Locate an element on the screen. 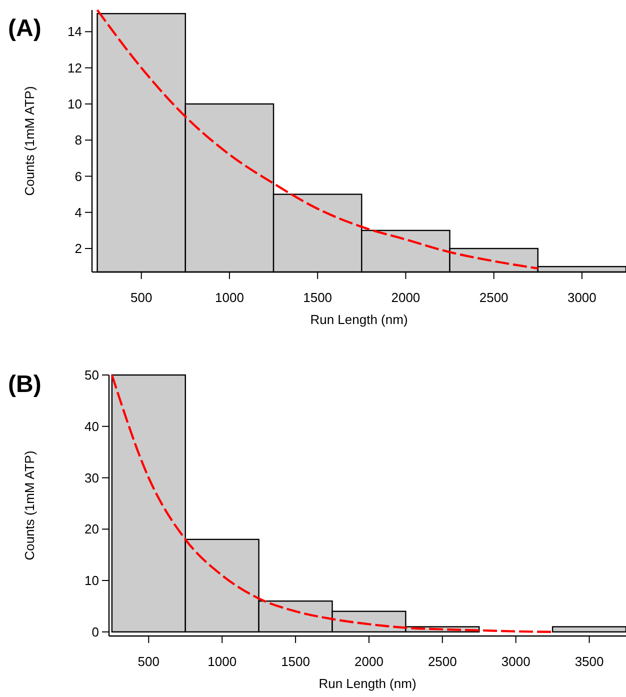 This screenshot has width=626, height=697. y-tick-label: 12 is located at coordinates (75, 68).